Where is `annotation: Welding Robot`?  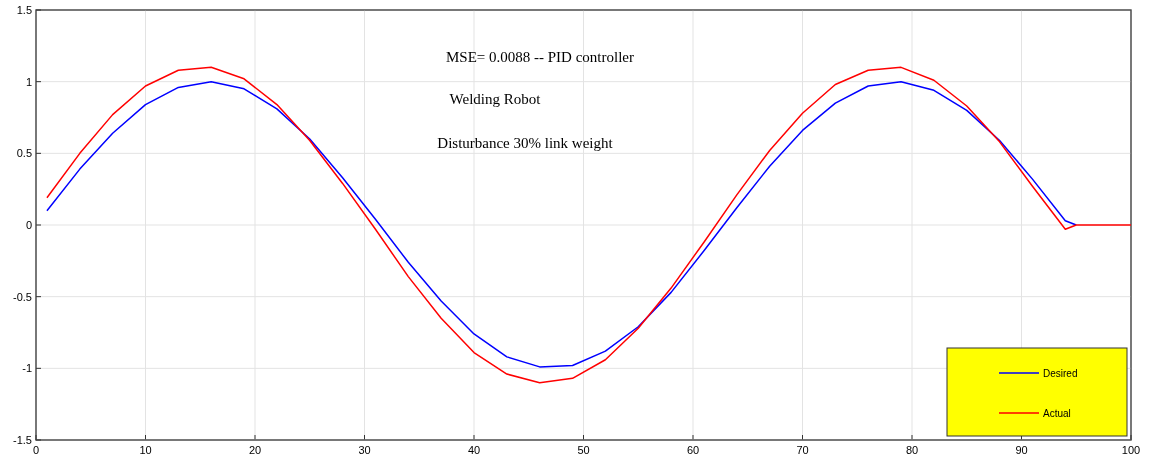
annotation: Welding Robot is located at coordinates (495, 99).